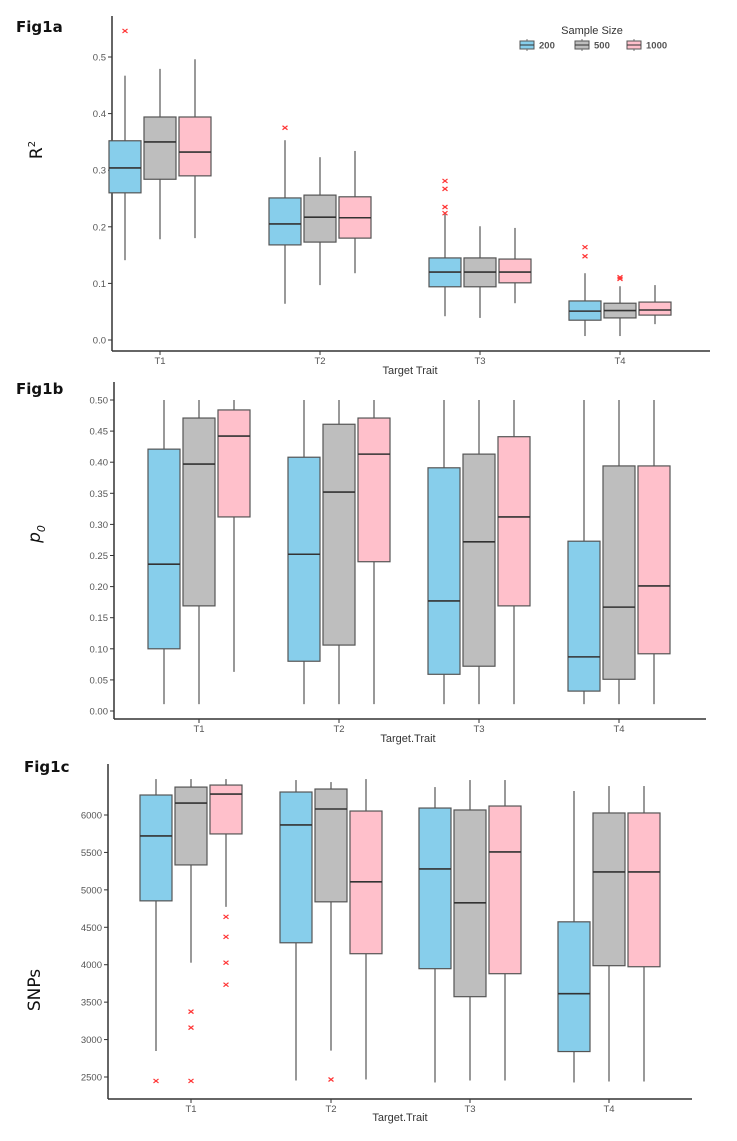 This screenshot has width=737, height=1141. Describe the element at coordinates (99, 341) in the screenshot. I see `y-tick-label: 0.0` at that location.